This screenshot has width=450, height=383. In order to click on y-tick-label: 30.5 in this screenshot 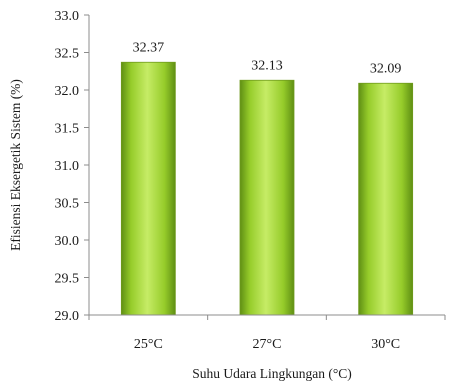, I will do `click(67, 204)`.